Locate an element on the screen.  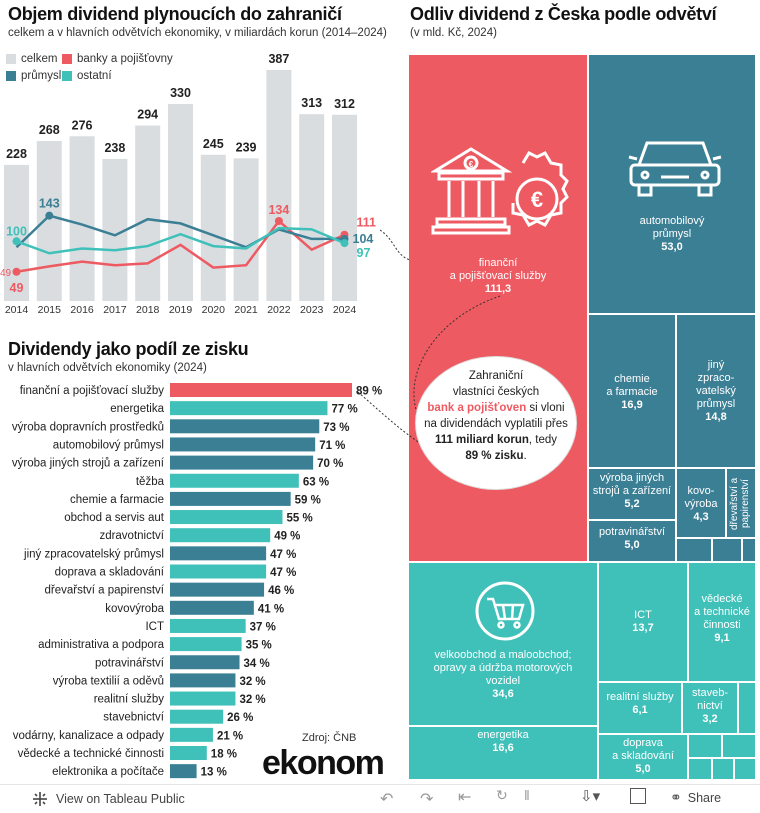
total-bar-2018 is located at coordinates (148, 213).